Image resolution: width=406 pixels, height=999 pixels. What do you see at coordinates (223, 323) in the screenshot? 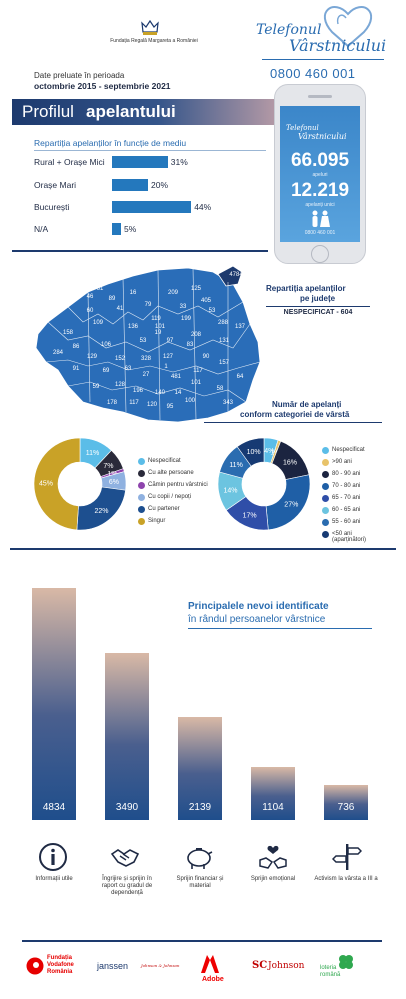
I see `county-count: 288` at bounding box center [223, 323].